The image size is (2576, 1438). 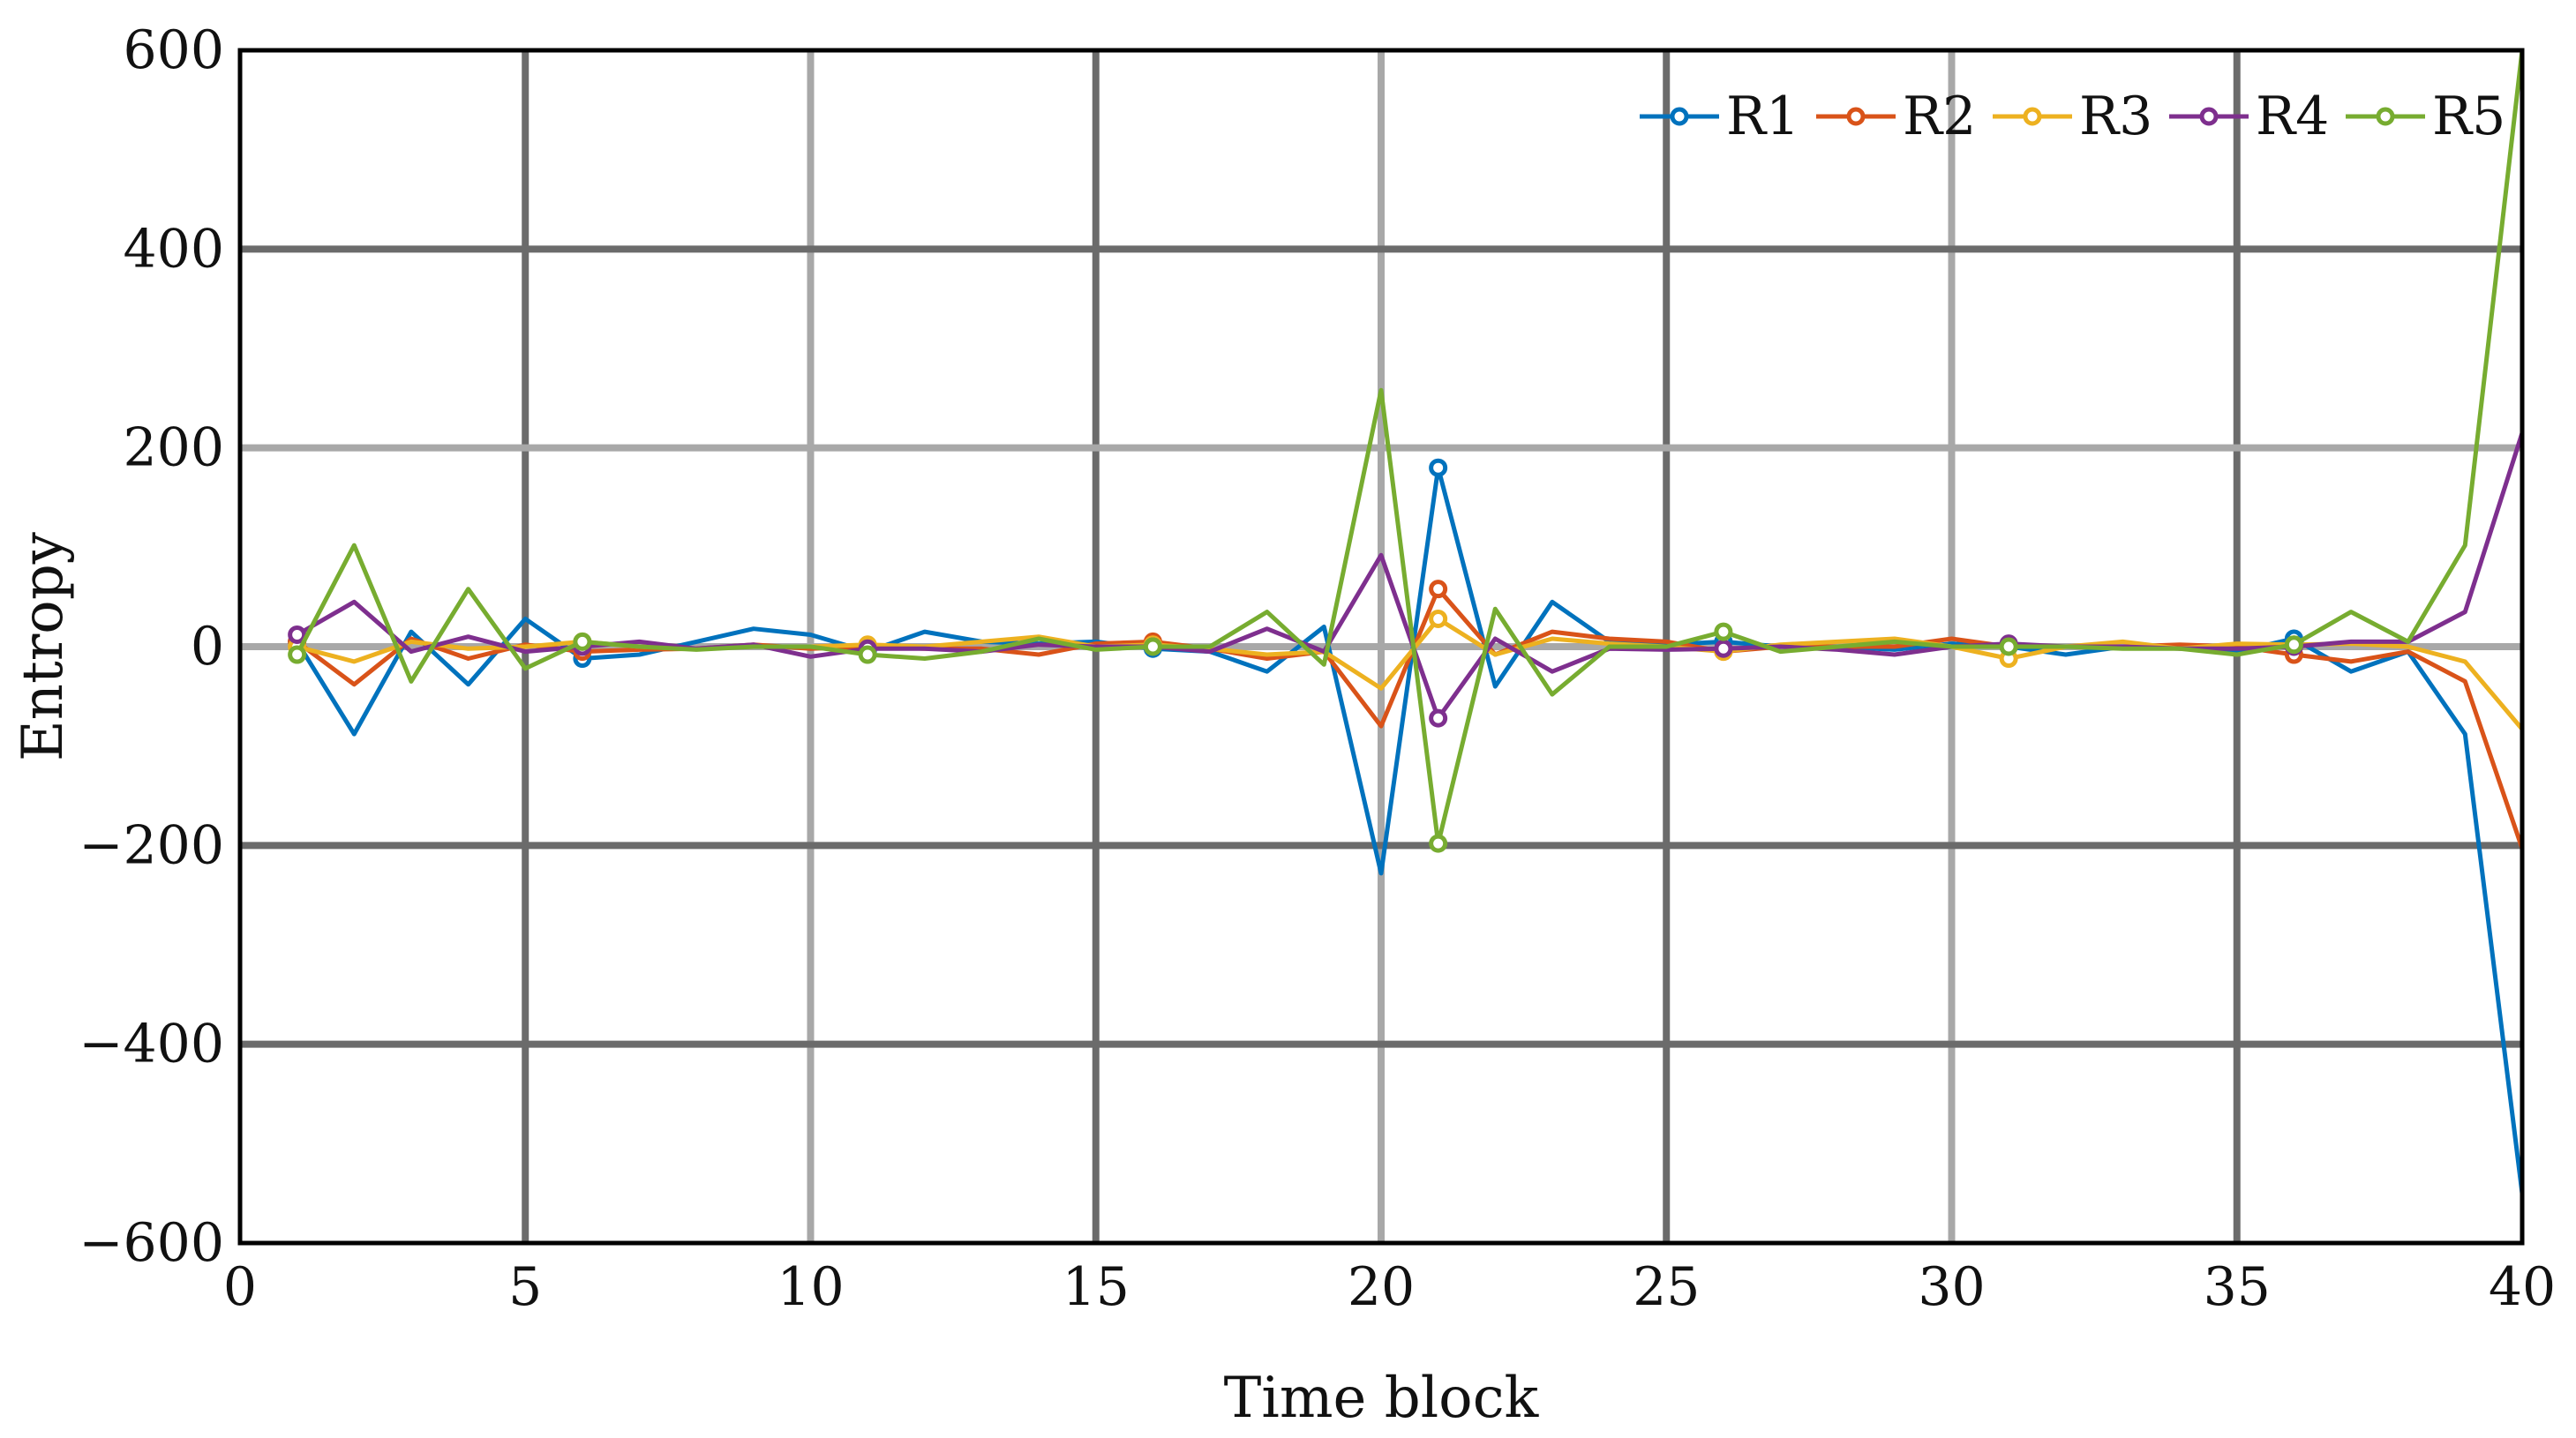 I want to click on x-tick-label: 20, so click(x=1381, y=1287).